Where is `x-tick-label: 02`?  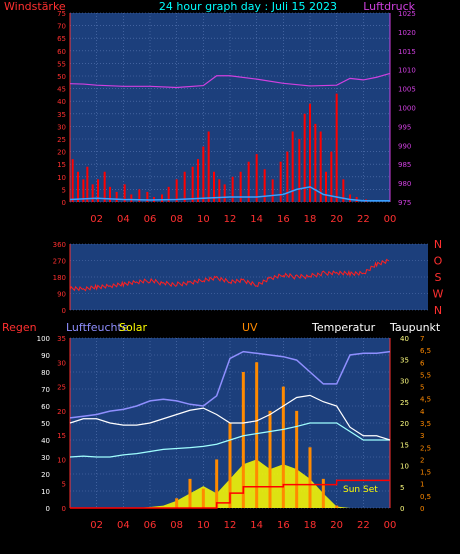
x-tick-label: 02 is located at coordinates (96, 219).